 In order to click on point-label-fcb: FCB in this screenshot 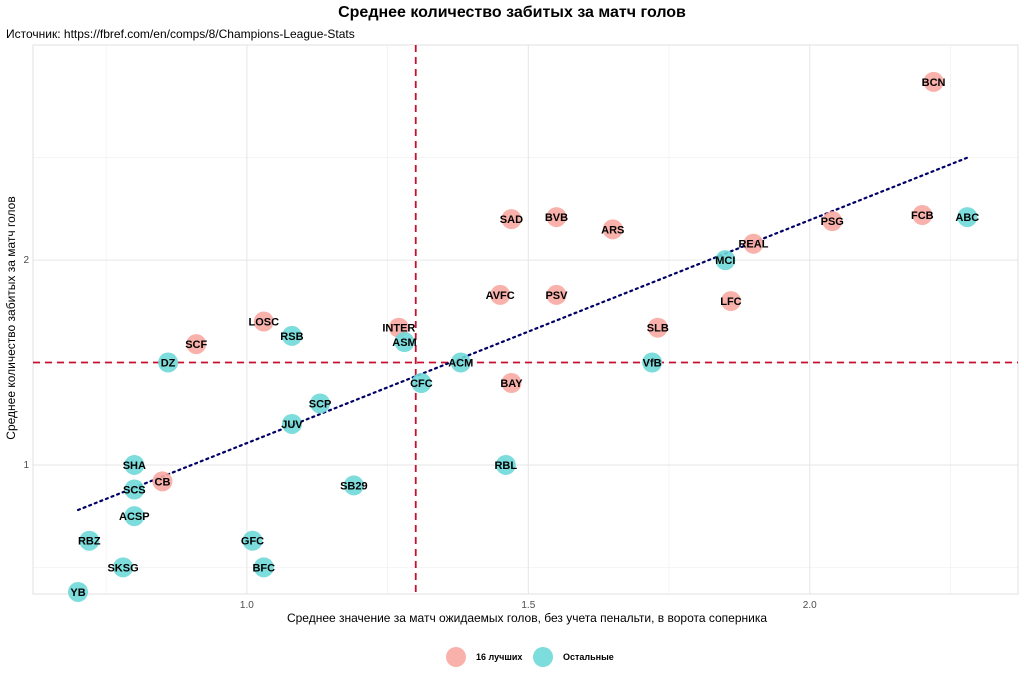, I will do `click(922, 216)`.